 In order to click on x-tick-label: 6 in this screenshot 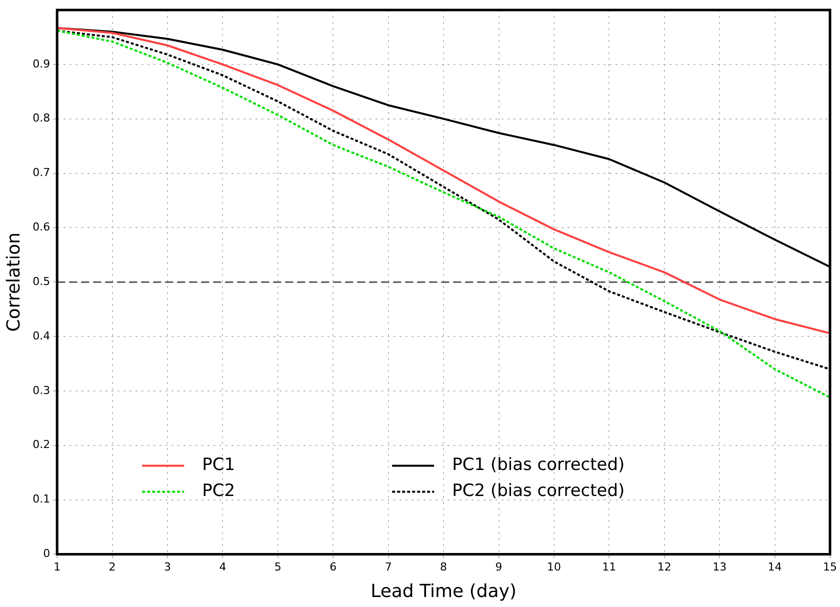, I will do `click(333, 567)`.